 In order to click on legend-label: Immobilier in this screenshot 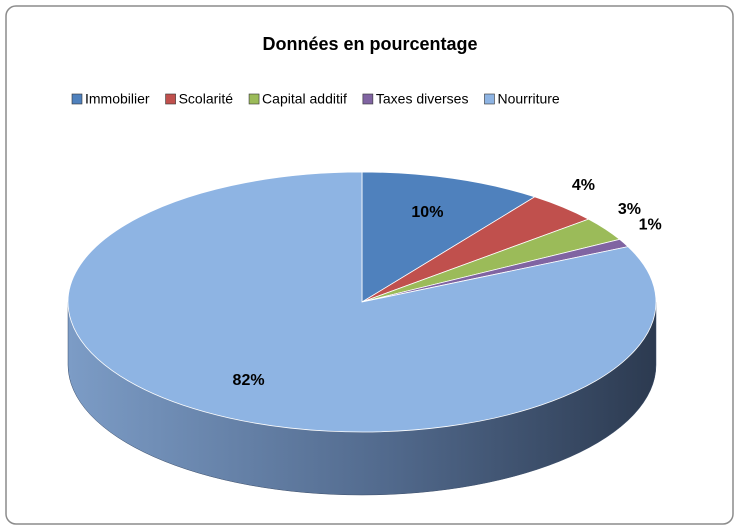, I will do `click(117, 99)`.